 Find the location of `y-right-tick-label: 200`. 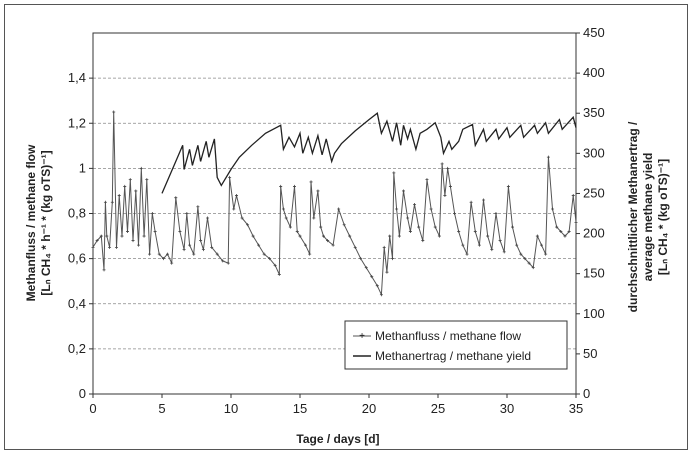

y-right-tick-label: 200 is located at coordinates (594, 233).